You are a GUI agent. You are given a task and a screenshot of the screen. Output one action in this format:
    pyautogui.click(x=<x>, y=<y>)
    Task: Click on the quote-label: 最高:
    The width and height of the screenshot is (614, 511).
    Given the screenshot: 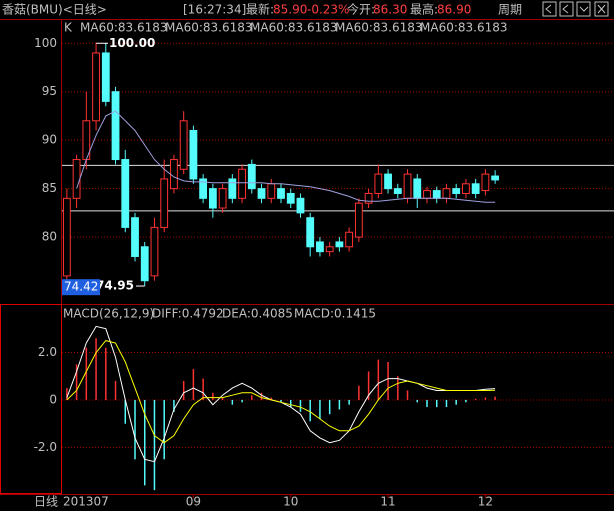 What is the action you would take?
    pyautogui.click(x=424, y=9)
    